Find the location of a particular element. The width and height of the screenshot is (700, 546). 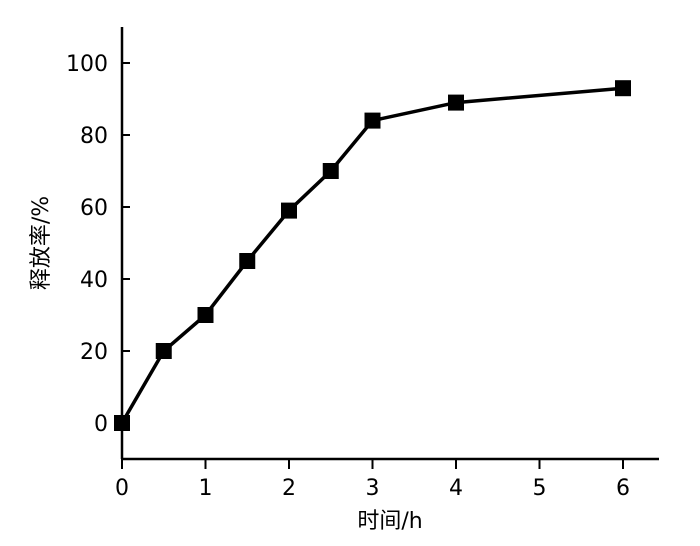

y-axis-title: 释放率/% is located at coordinates (41, 243).